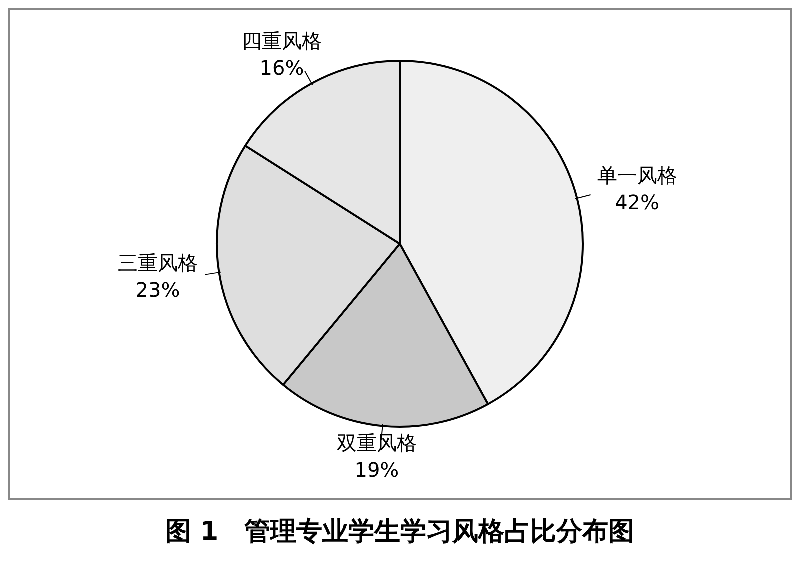 The height and width of the screenshot is (565, 800). What do you see at coordinates (637, 176) in the screenshot?
I see `slice-label: 单一风格` at bounding box center [637, 176].